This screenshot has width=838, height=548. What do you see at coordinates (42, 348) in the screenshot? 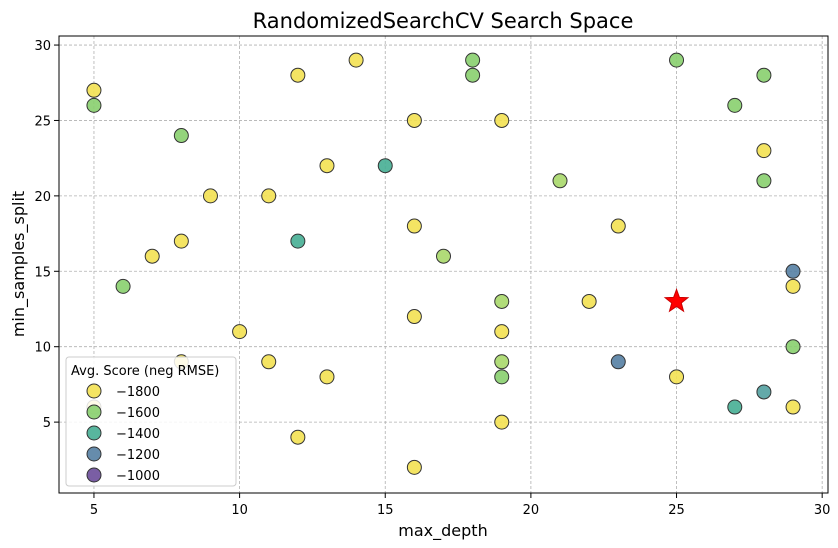
I see `y-tick-label: 10` at bounding box center [42, 348].